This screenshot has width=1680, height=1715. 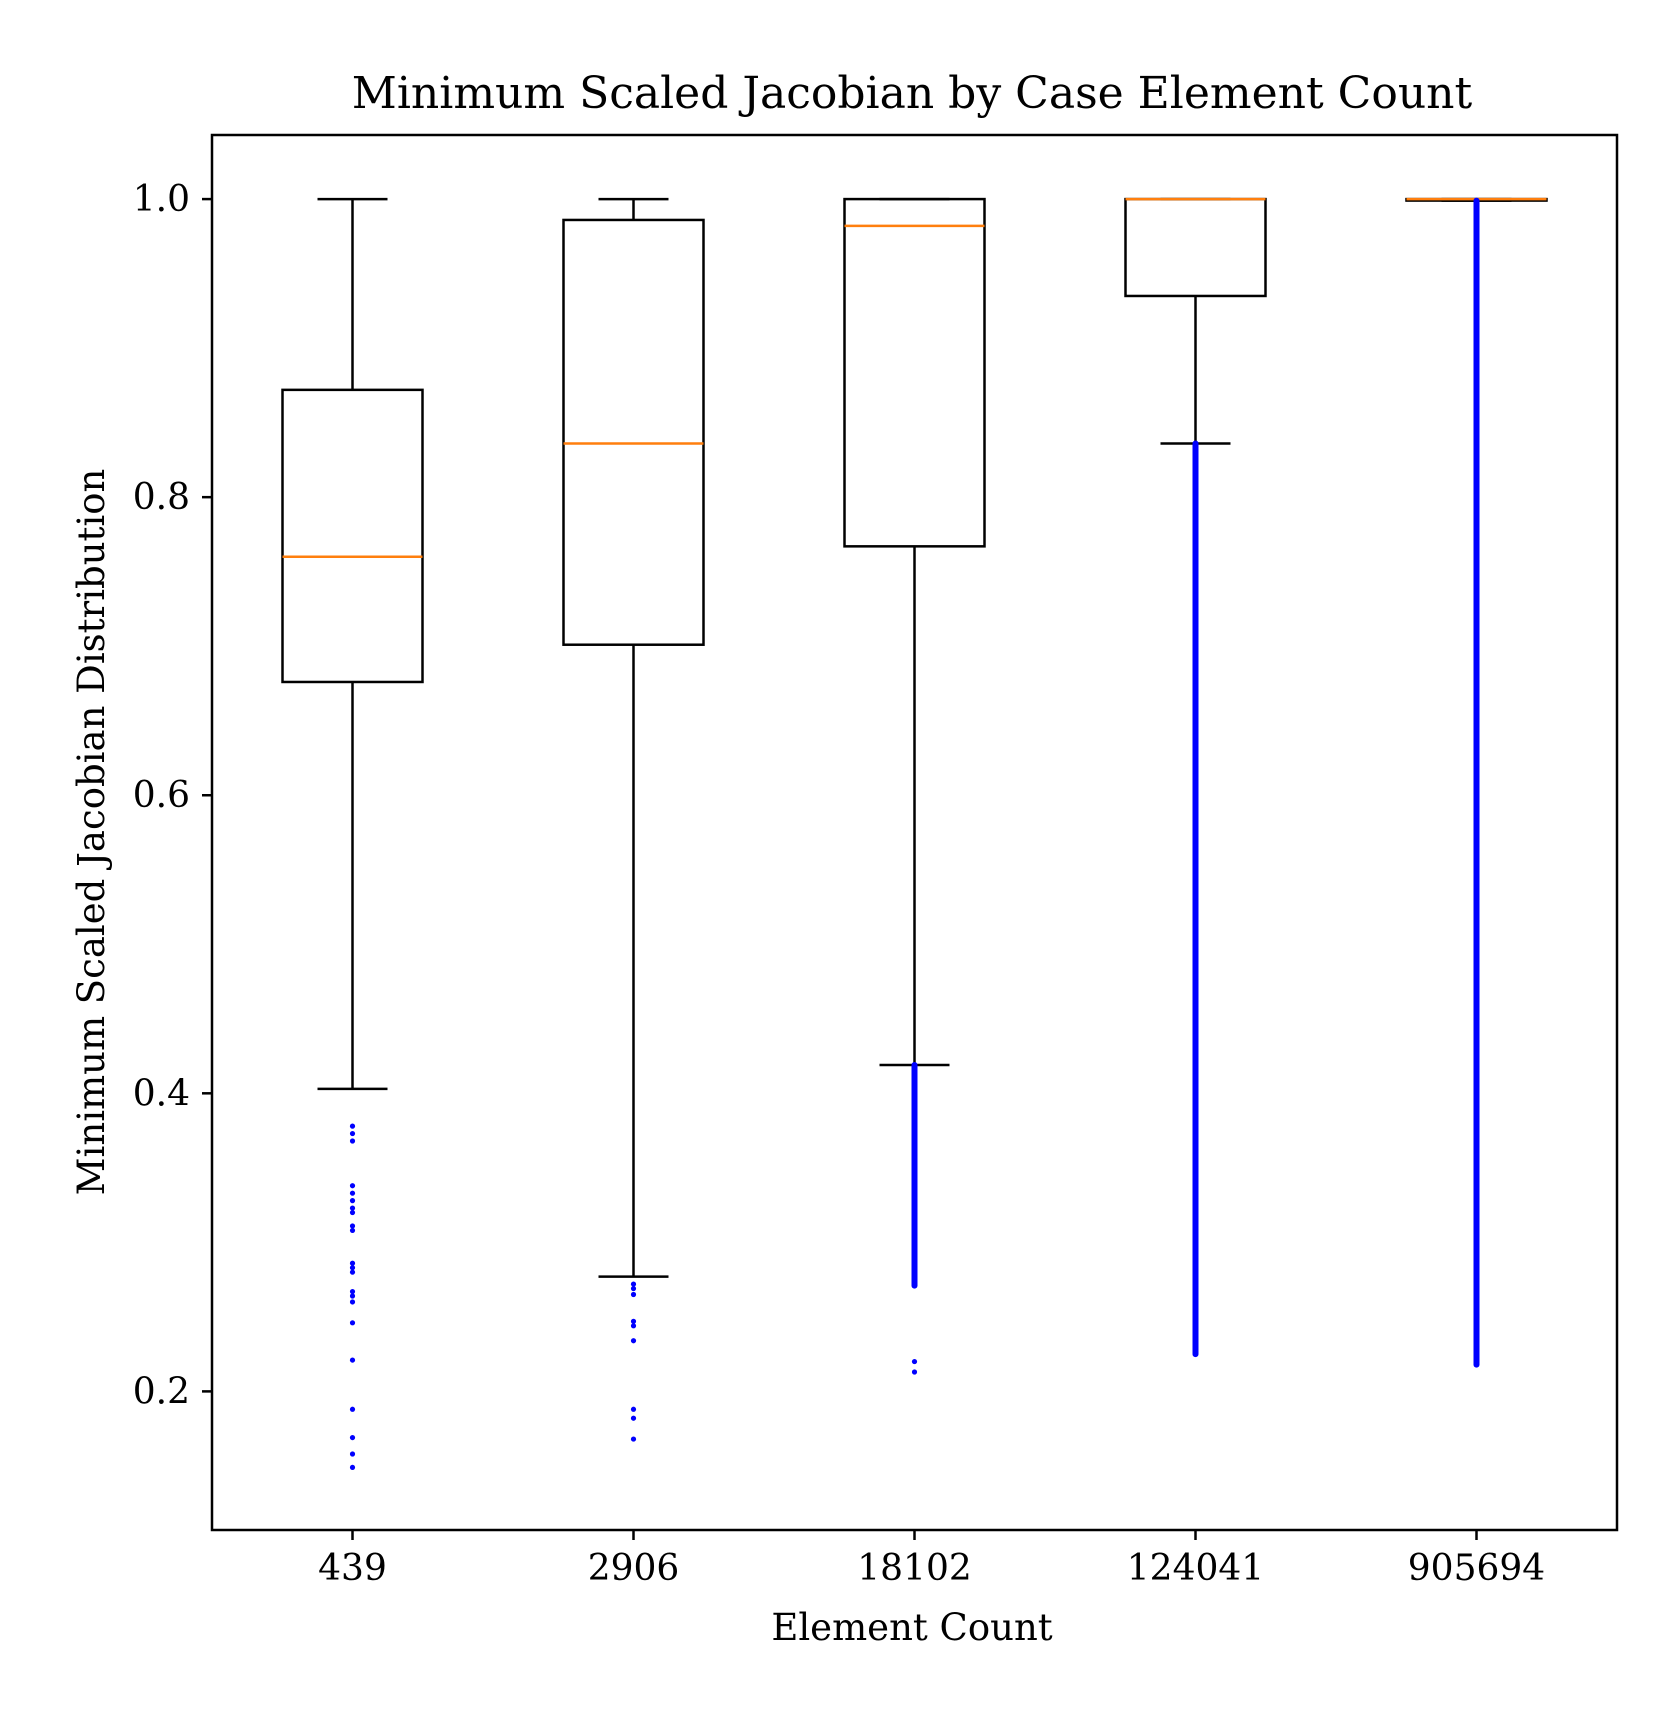 What do you see at coordinates (1195, 1568) in the screenshot?
I see `x-tick-label: 124041` at bounding box center [1195, 1568].